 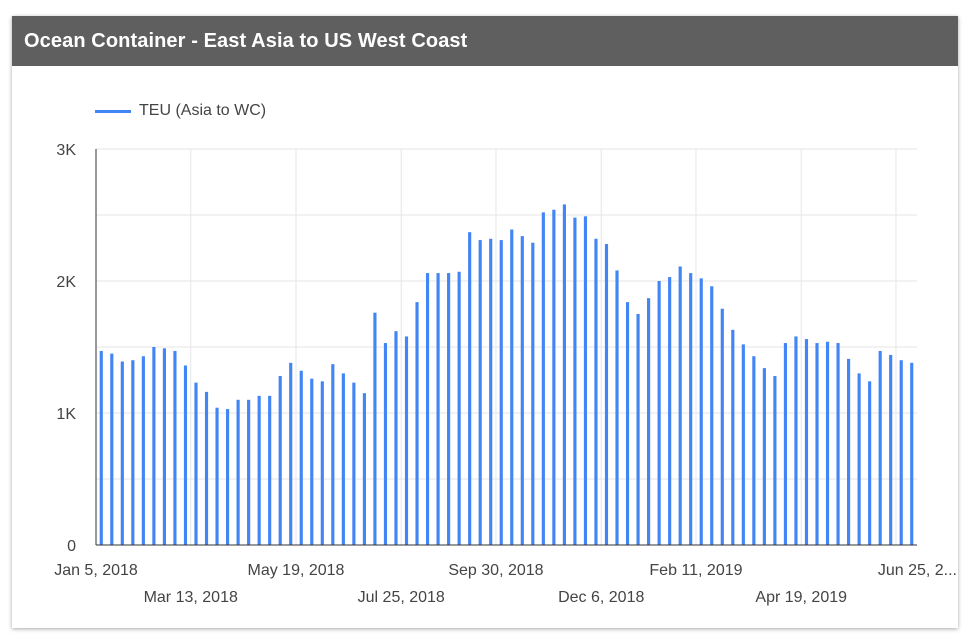 What do you see at coordinates (203, 110) in the screenshot?
I see `legend-label: TEU (Asia to WC)` at bounding box center [203, 110].